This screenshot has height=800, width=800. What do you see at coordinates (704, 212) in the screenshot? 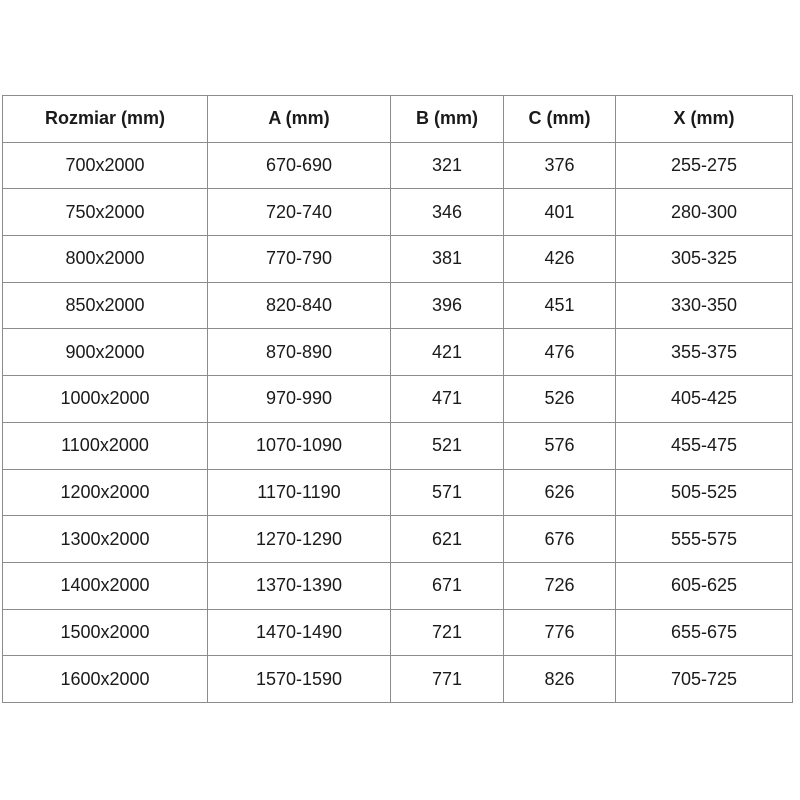
I see `table-cell: 280-300` at bounding box center [704, 212].